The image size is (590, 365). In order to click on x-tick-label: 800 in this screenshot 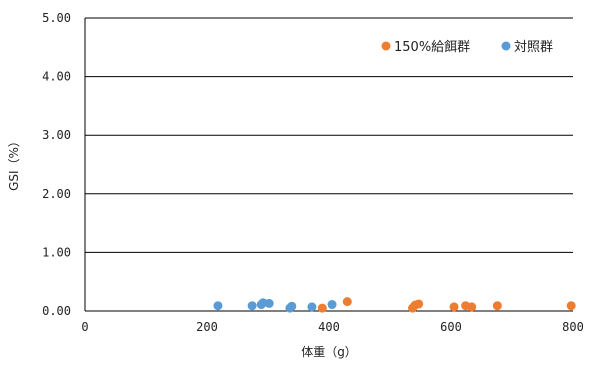, I will do `click(573, 327)`.